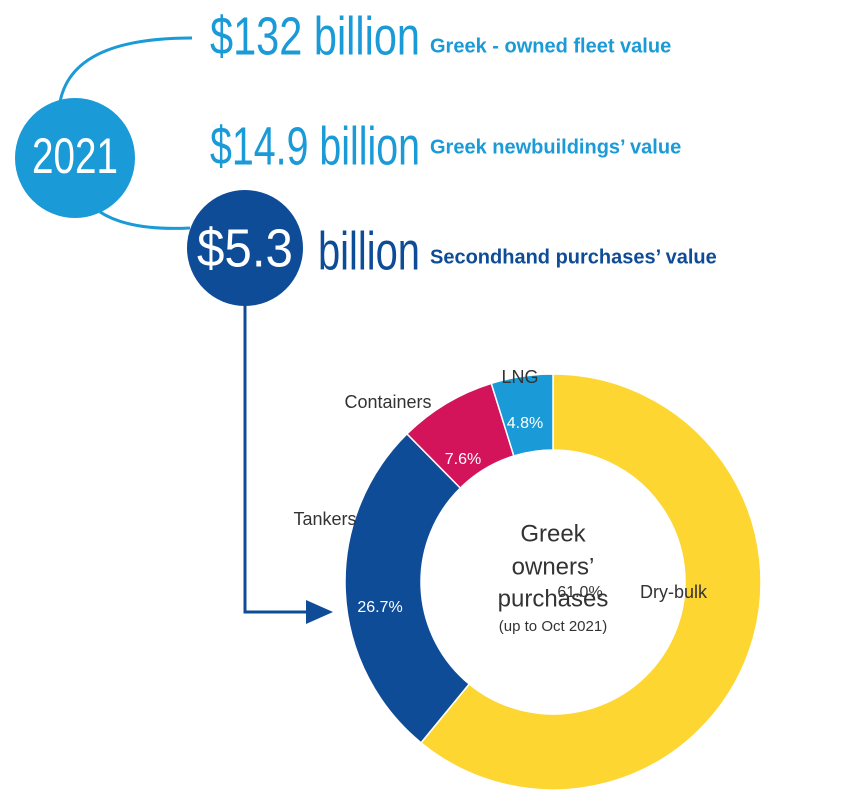 The width and height of the screenshot is (859, 806). I want to click on amount: $14.9 billion, so click(315, 146).